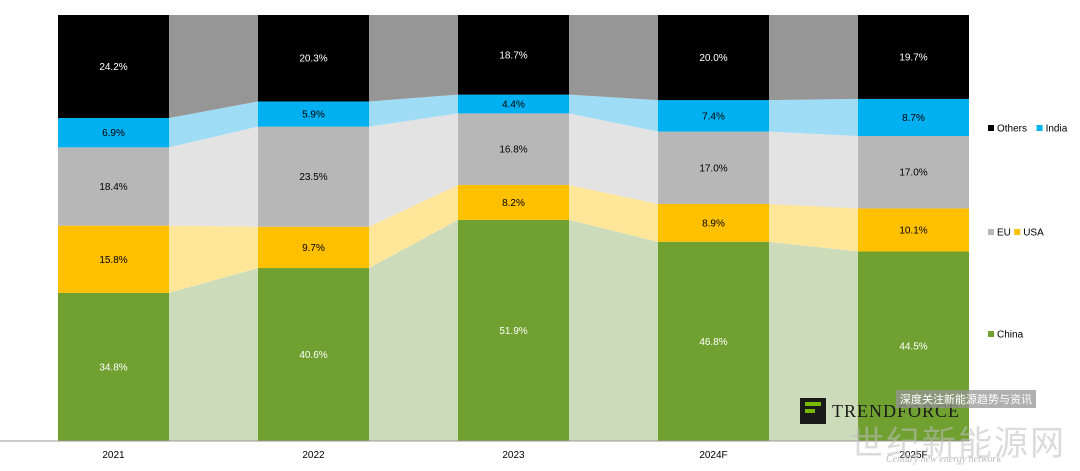  What do you see at coordinates (213, 66) in the screenshot?
I see `band-others-2021-2022` at bounding box center [213, 66].